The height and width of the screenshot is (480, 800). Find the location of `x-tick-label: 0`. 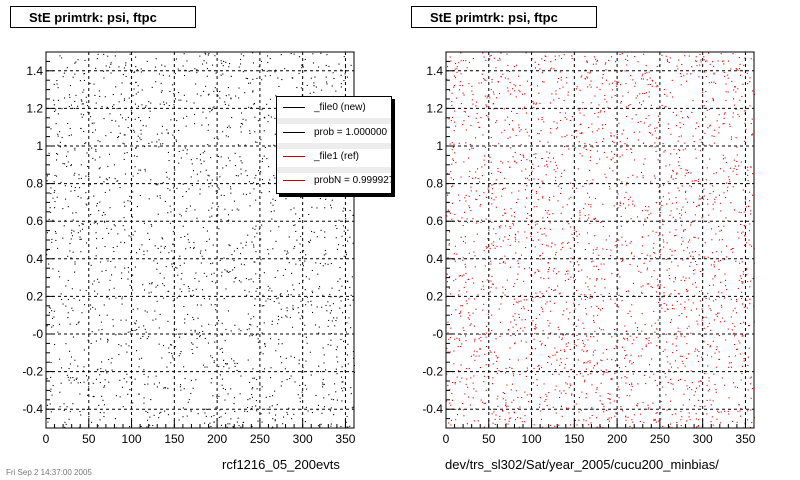

x-tick-label: 0 is located at coordinates (446, 439).